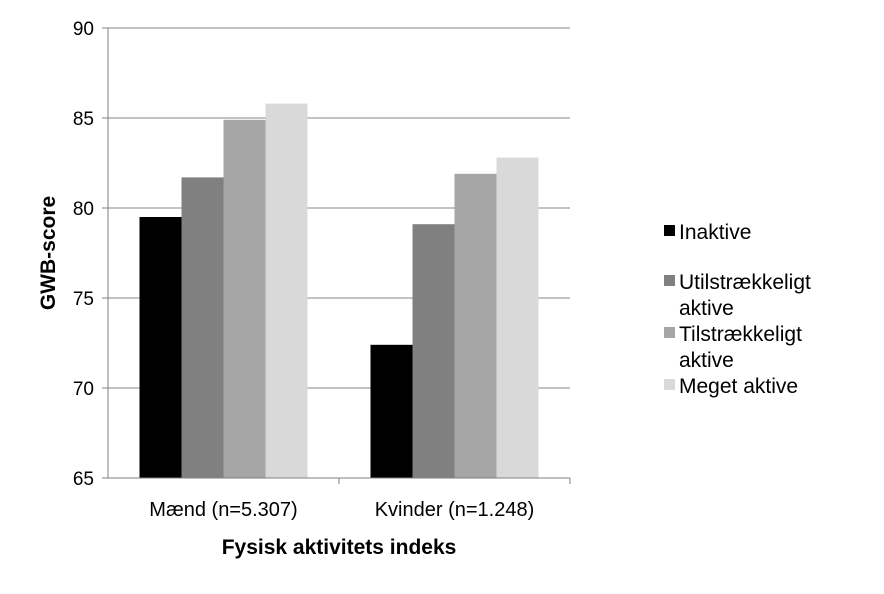 This screenshot has height=594, width=884. What do you see at coordinates (715, 232) in the screenshot?
I see `legend-label-1: Inaktive` at bounding box center [715, 232].